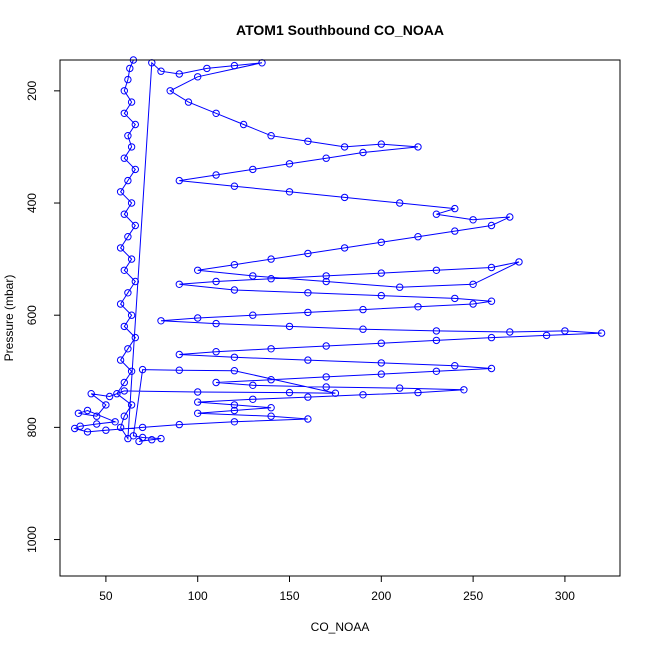  I want to click on y-axis: 200 400 600 800 1000, so click(43, 317).